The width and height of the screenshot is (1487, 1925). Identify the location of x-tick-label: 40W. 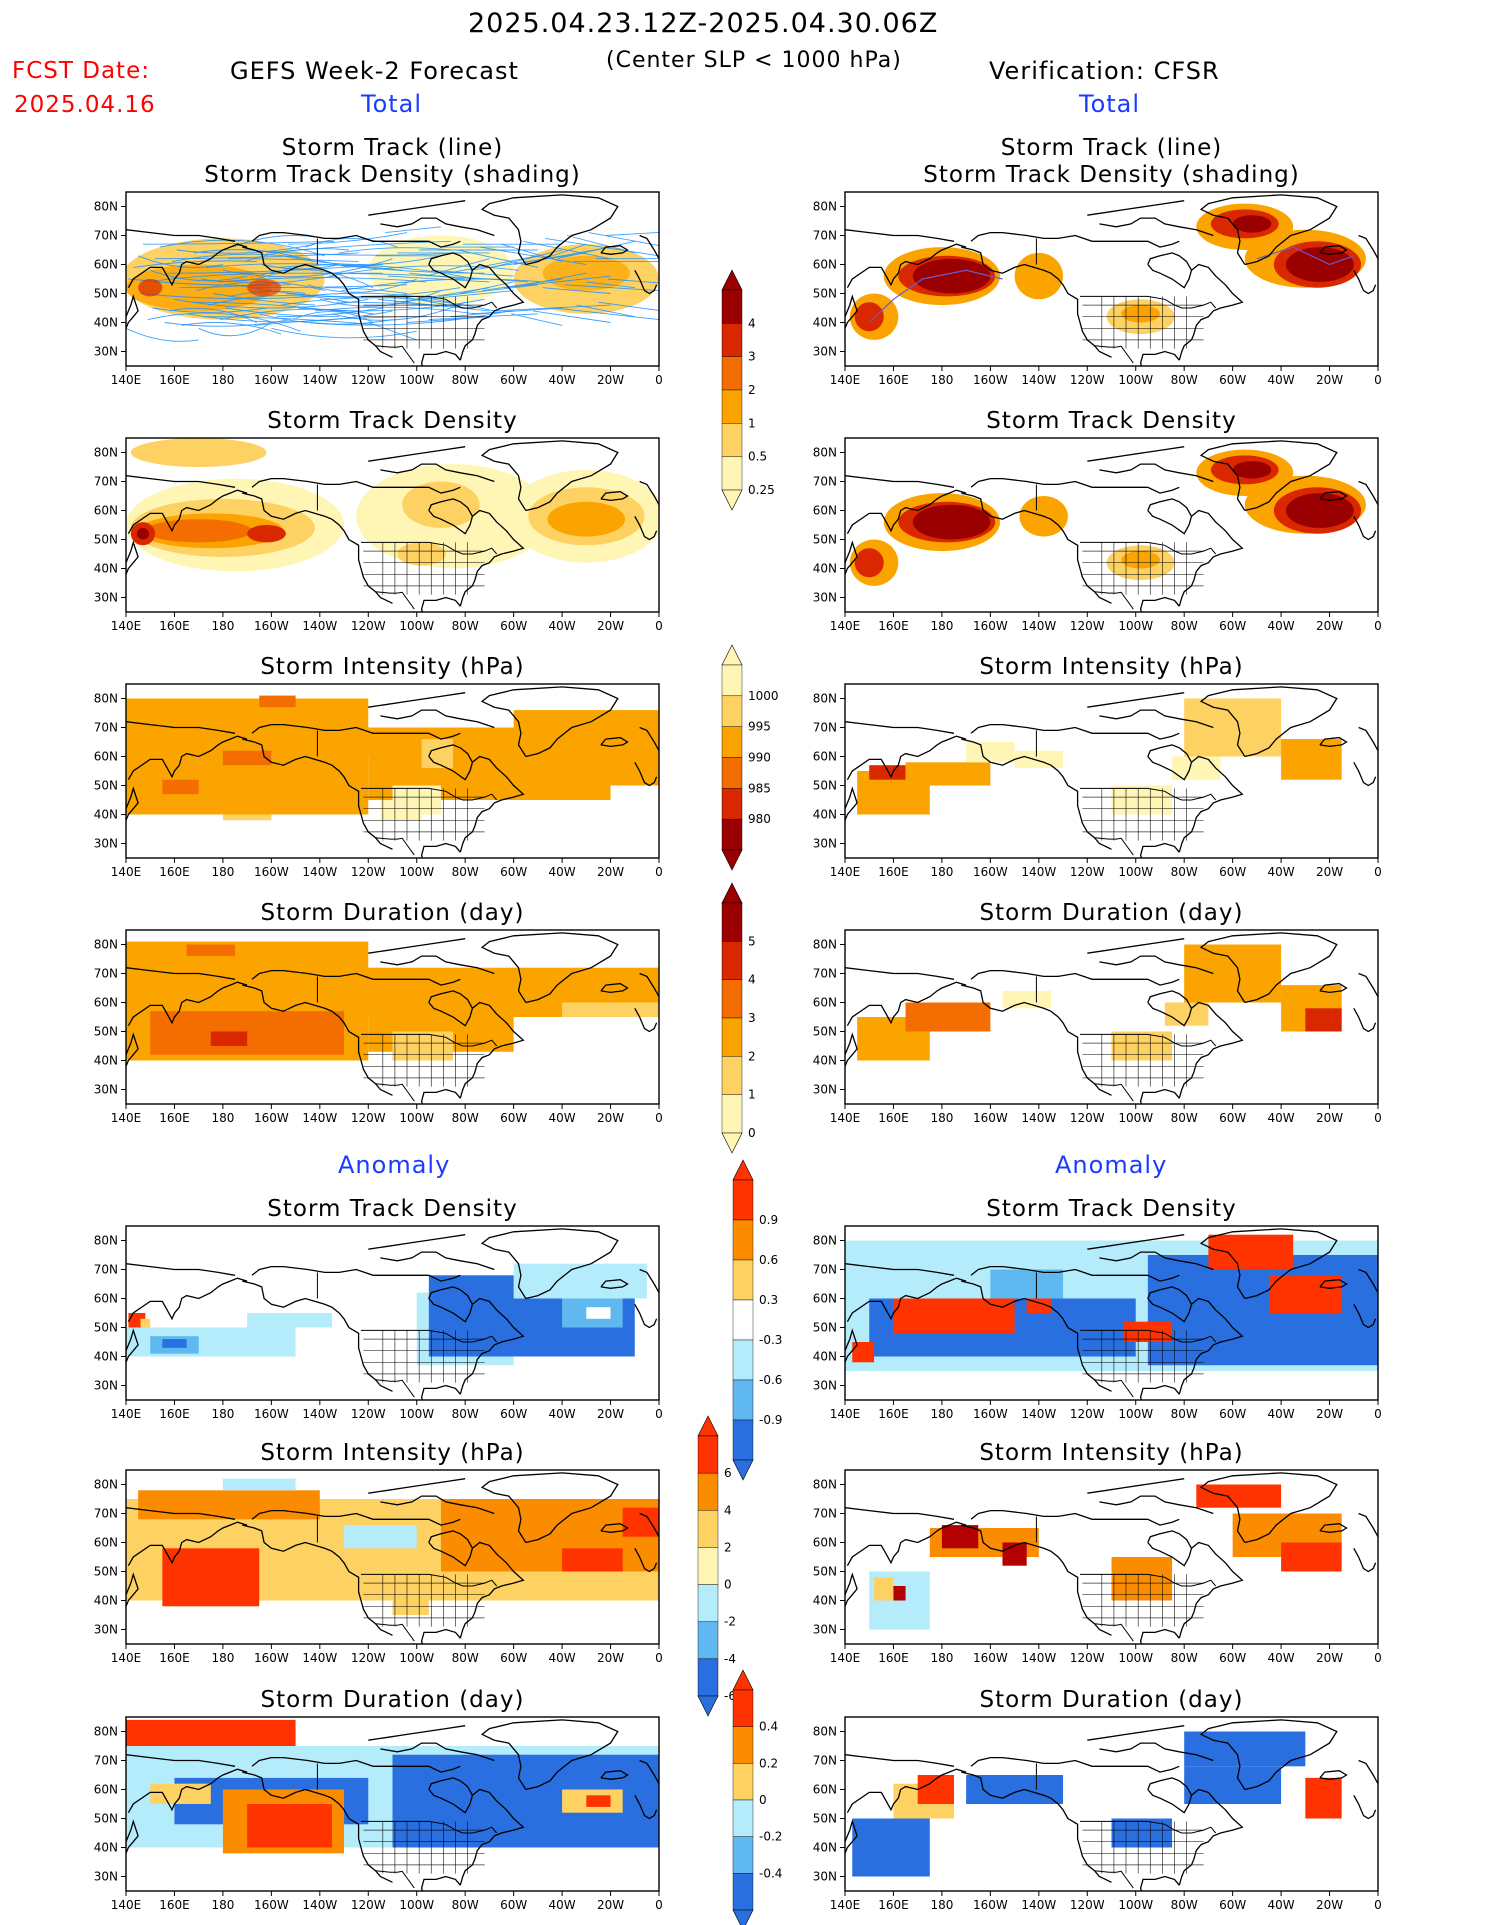
(562, 1414).